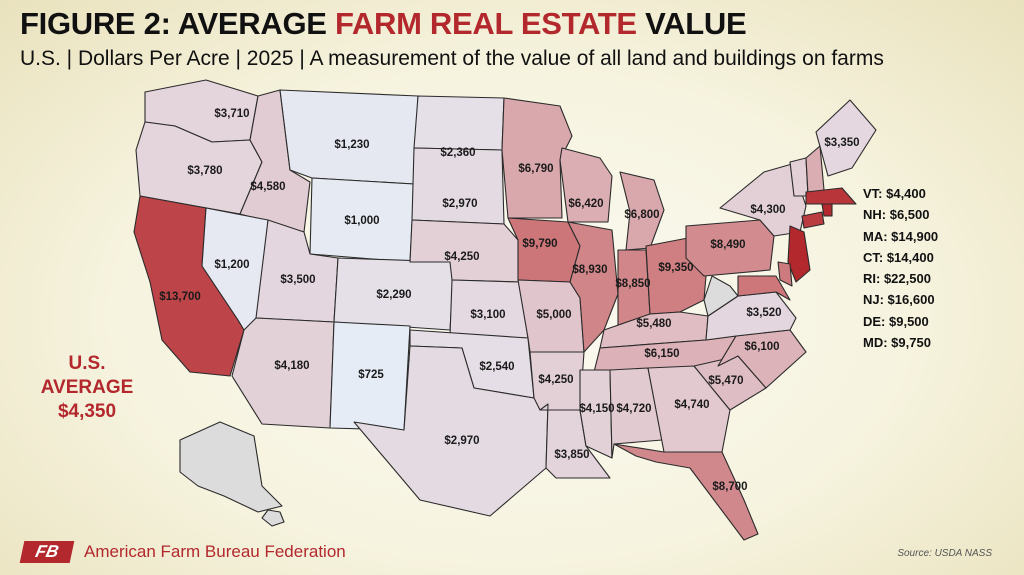 The image size is (1024, 575). I want to click on state-value-nm: $725, so click(371, 375).